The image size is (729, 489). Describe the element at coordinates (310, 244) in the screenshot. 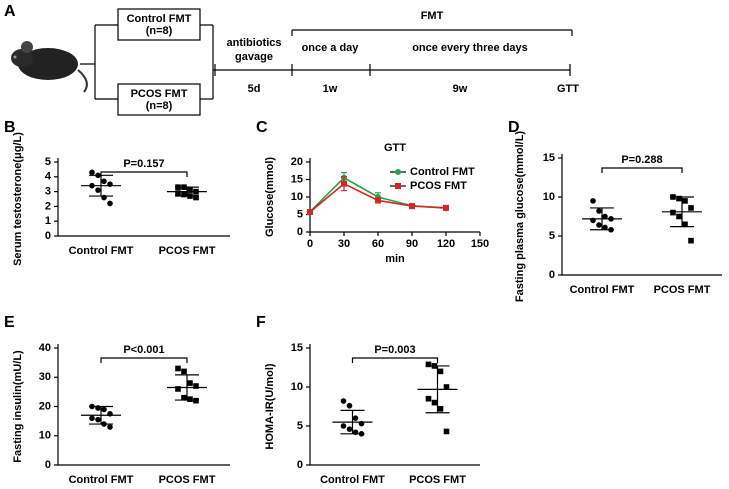

I see `x-tick-label: 0` at that location.